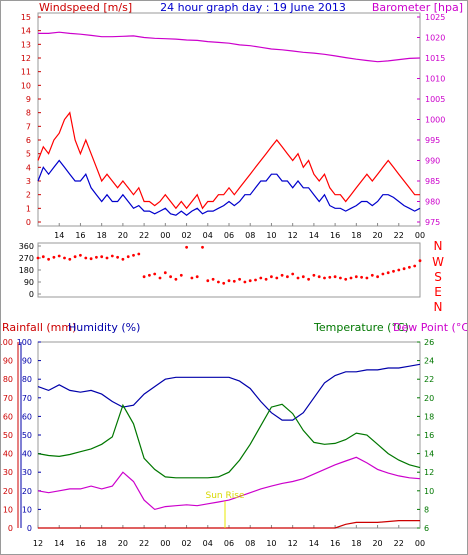 This screenshot has height=555, width=468. What do you see at coordinates (435, 120) in the screenshot?
I see `baro-tick-label: 1000` at bounding box center [435, 120].